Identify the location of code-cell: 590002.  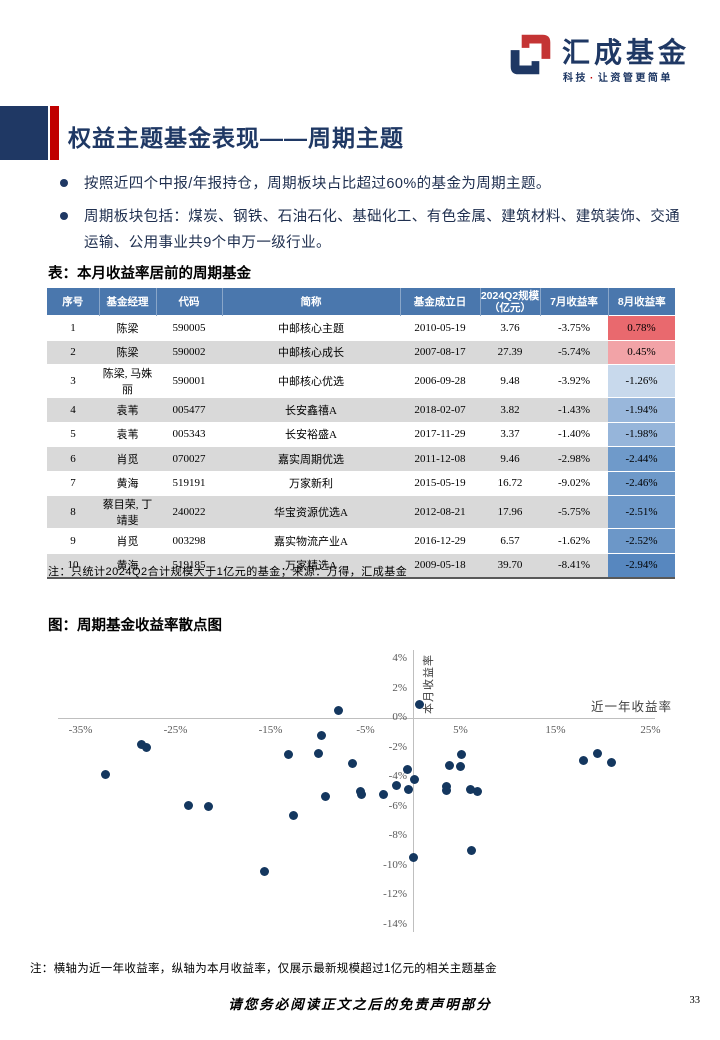
(189, 352).